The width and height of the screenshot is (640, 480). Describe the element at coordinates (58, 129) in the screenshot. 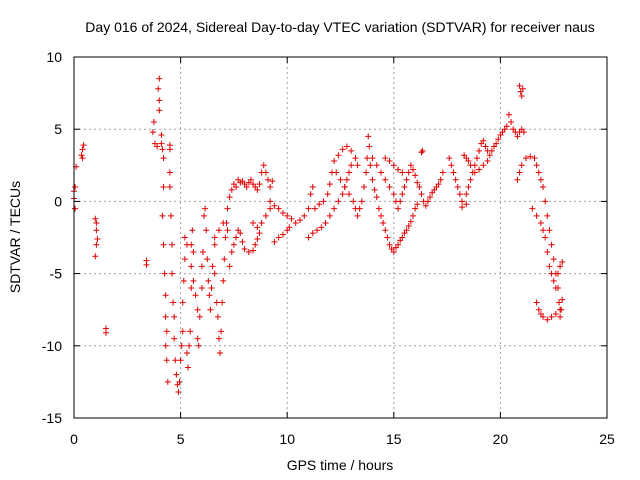

I see `y-tick-label: 5` at that location.